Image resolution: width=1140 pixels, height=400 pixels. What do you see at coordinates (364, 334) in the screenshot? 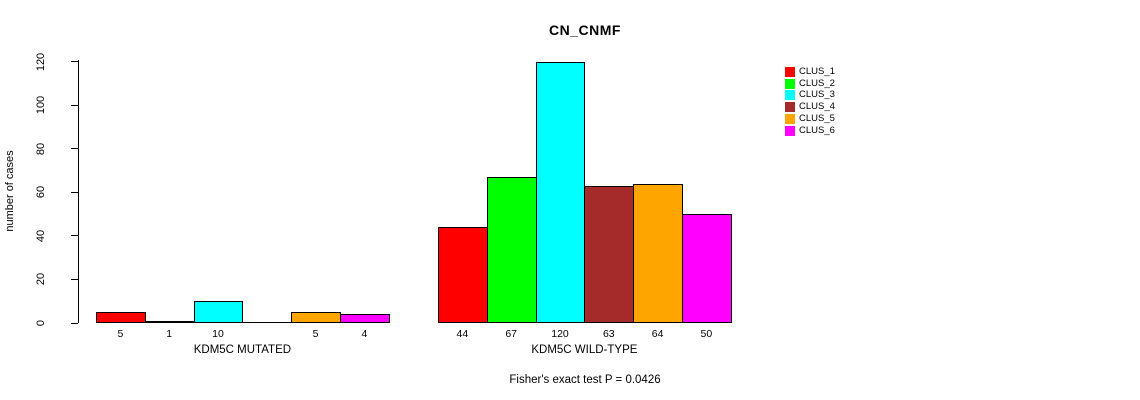
I see `bar-value-label: 4` at bounding box center [364, 334].